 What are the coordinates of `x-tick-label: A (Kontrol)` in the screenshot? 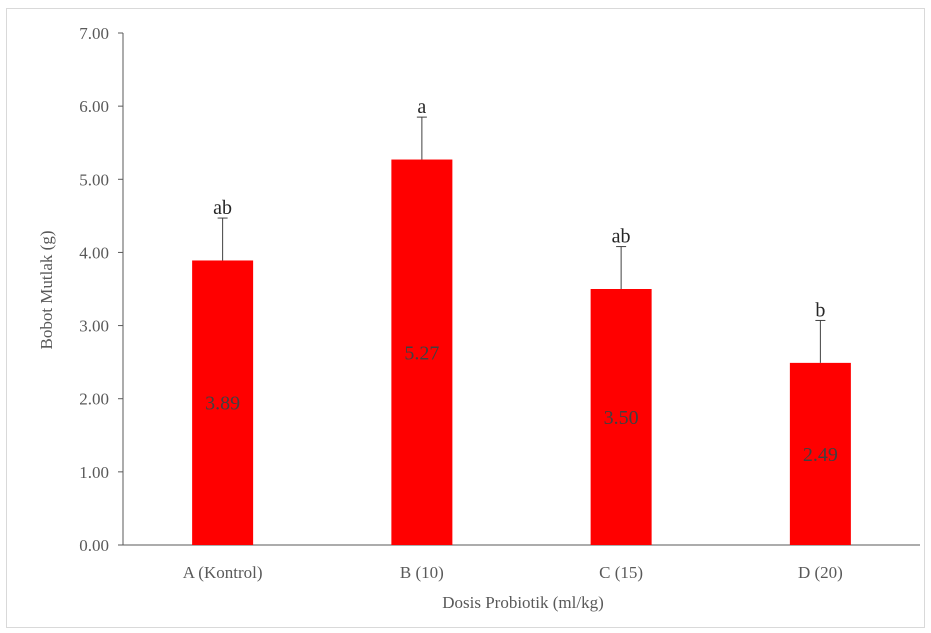 It's located at (223, 572).